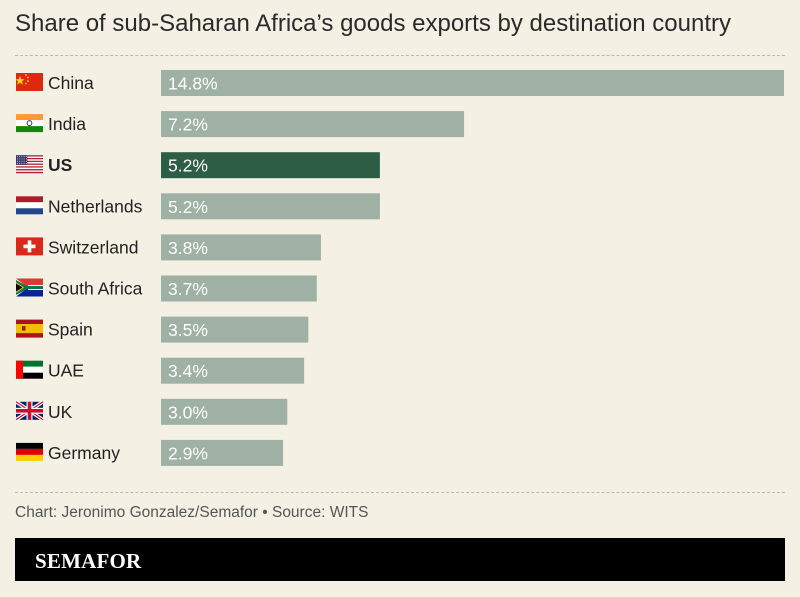 This screenshot has width=800, height=597. What do you see at coordinates (400, 559) in the screenshot?
I see `footer-bar: SEMAFOR` at bounding box center [400, 559].